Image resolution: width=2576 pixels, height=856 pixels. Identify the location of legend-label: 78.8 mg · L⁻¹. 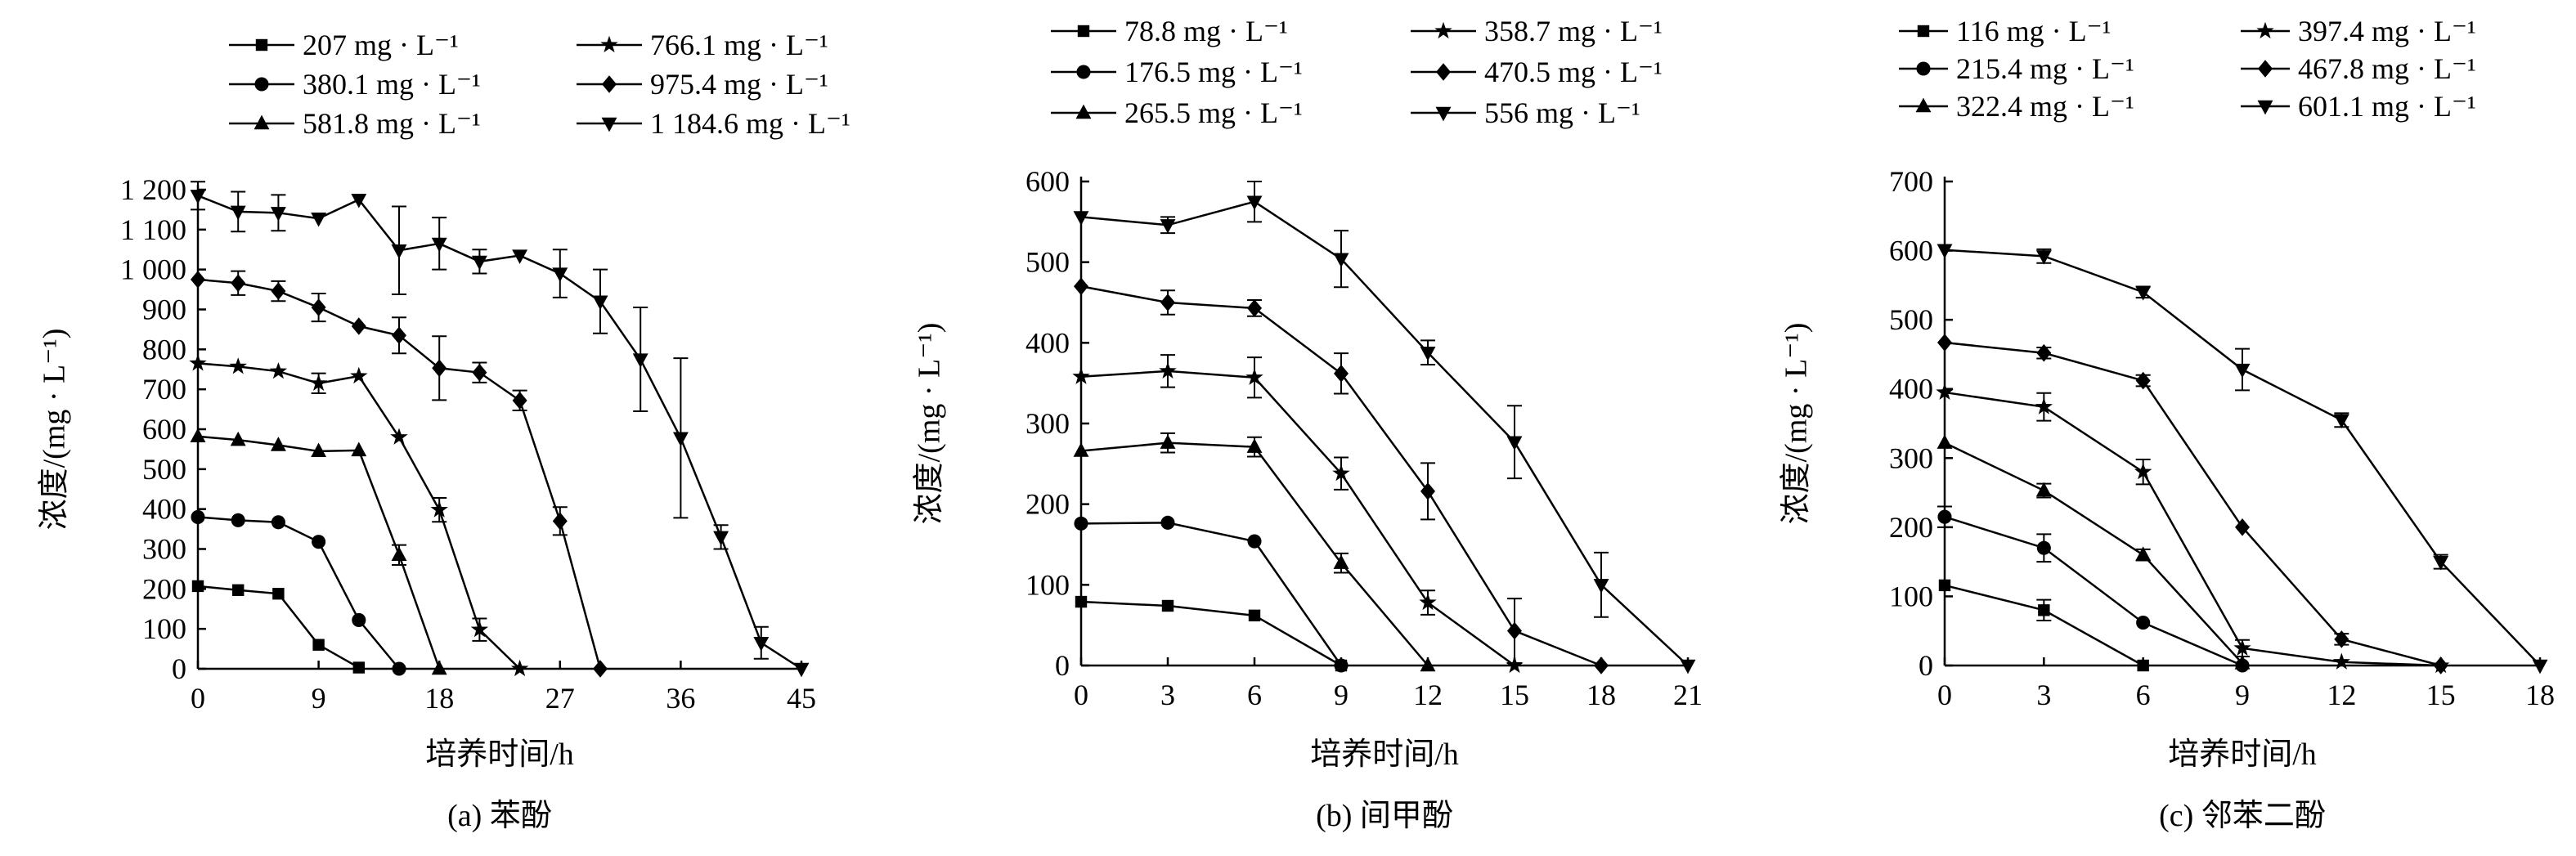
(1206, 31).